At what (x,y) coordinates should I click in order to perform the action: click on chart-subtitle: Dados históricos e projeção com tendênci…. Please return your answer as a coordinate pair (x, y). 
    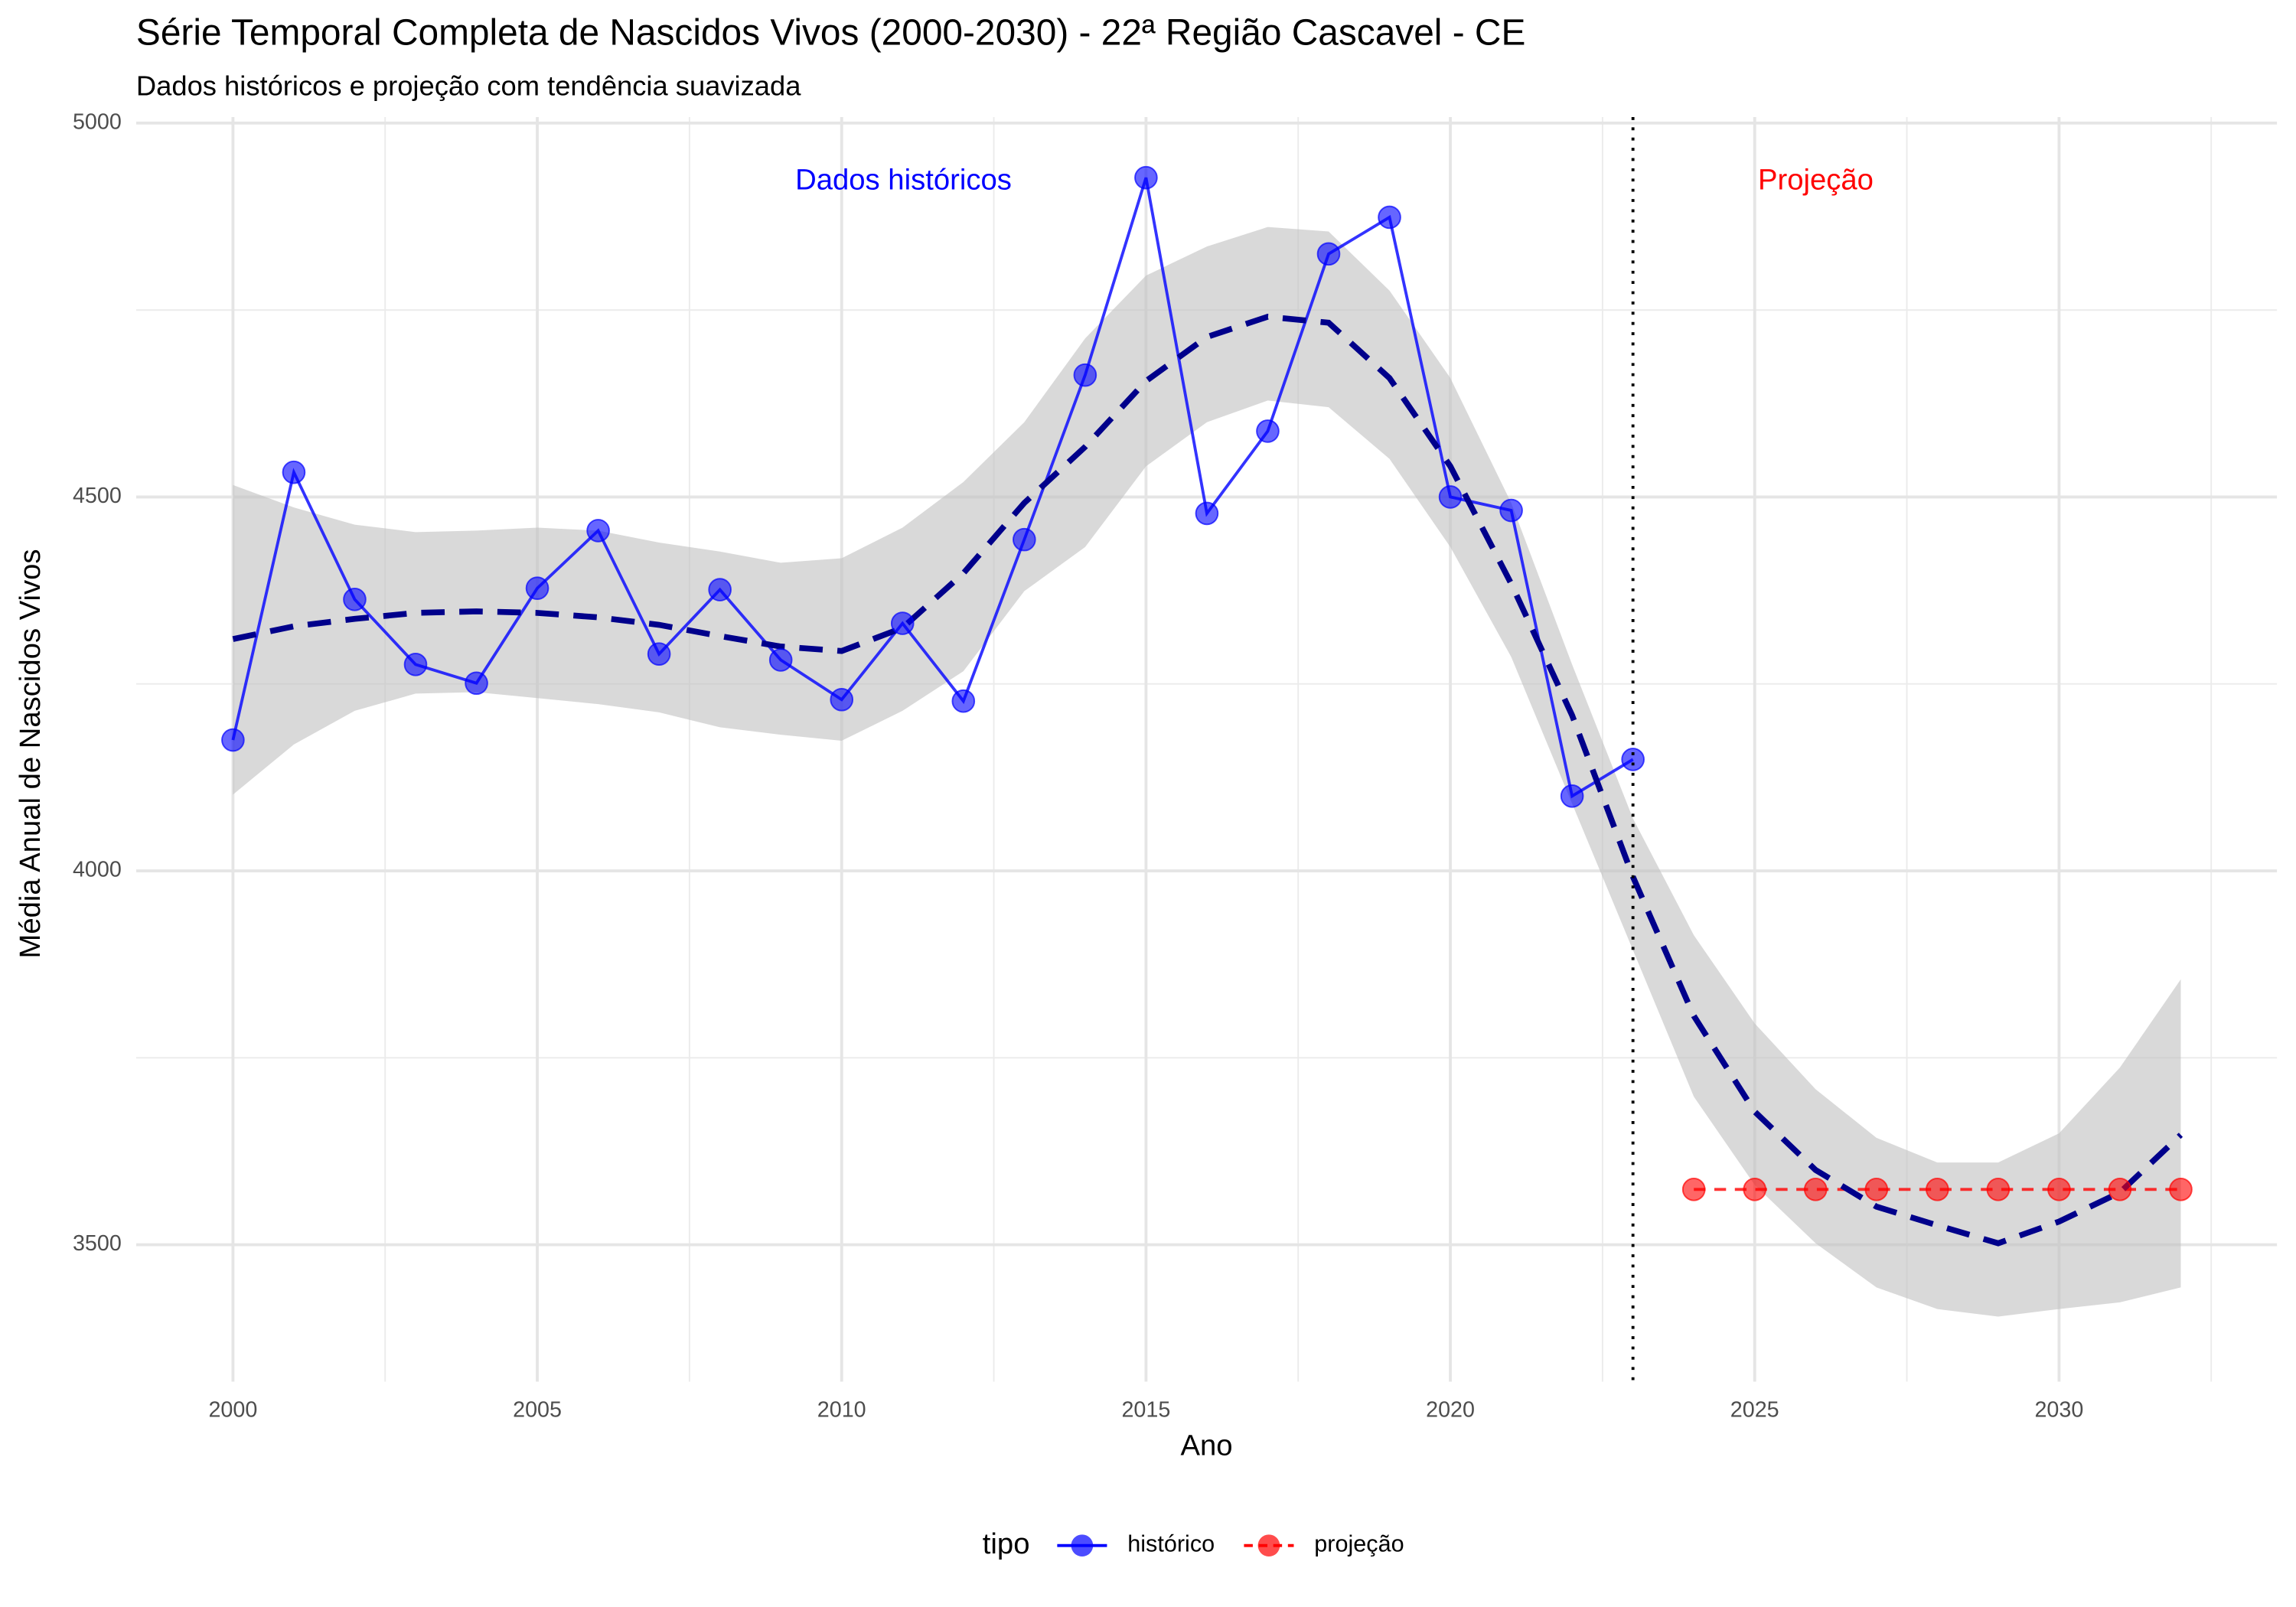
    Looking at the image, I should click on (468, 85).